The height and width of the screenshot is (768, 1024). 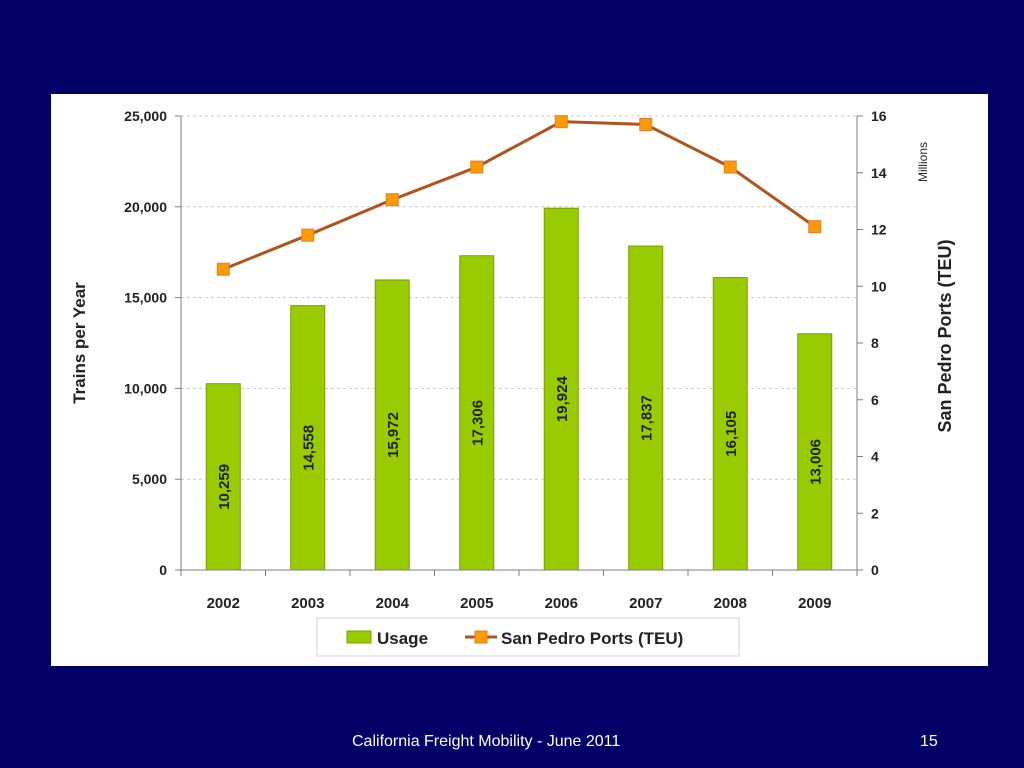 What do you see at coordinates (392, 200) in the screenshot?
I see `line-marker-2004` at bounding box center [392, 200].